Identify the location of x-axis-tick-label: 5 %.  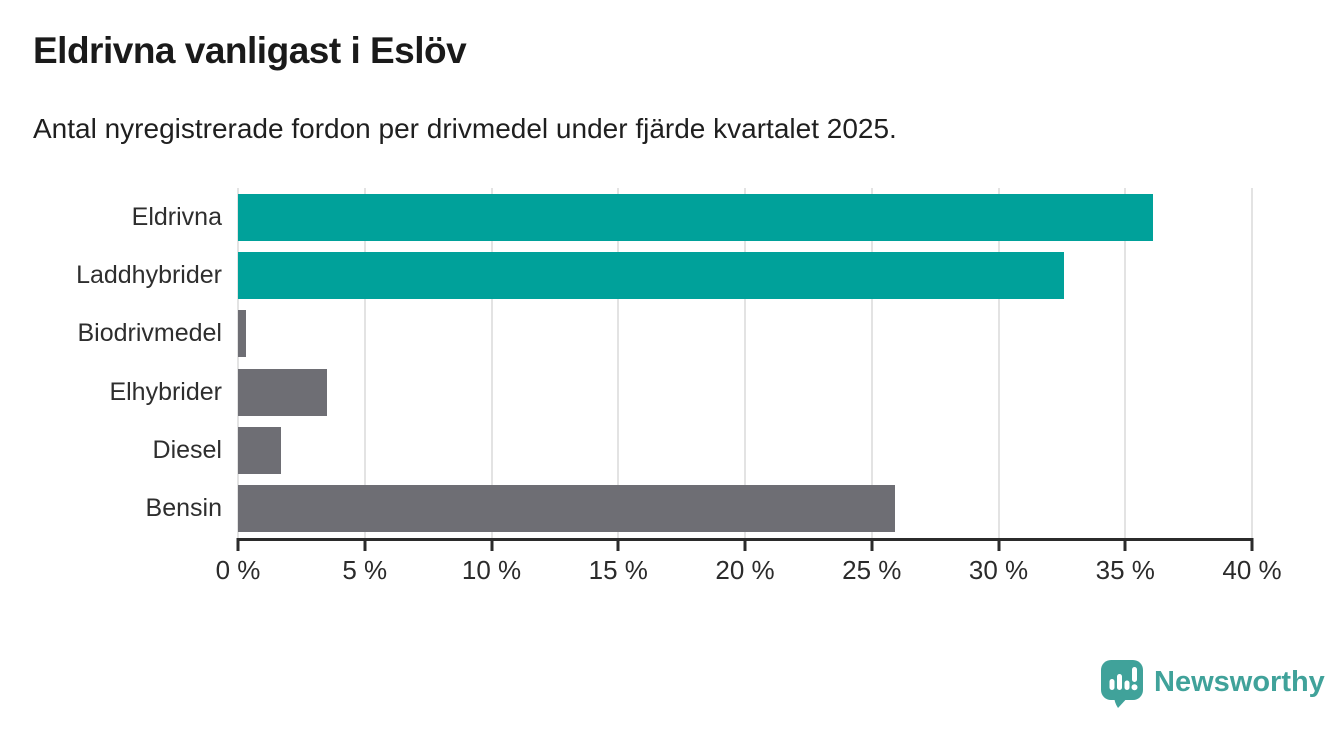
(365, 570).